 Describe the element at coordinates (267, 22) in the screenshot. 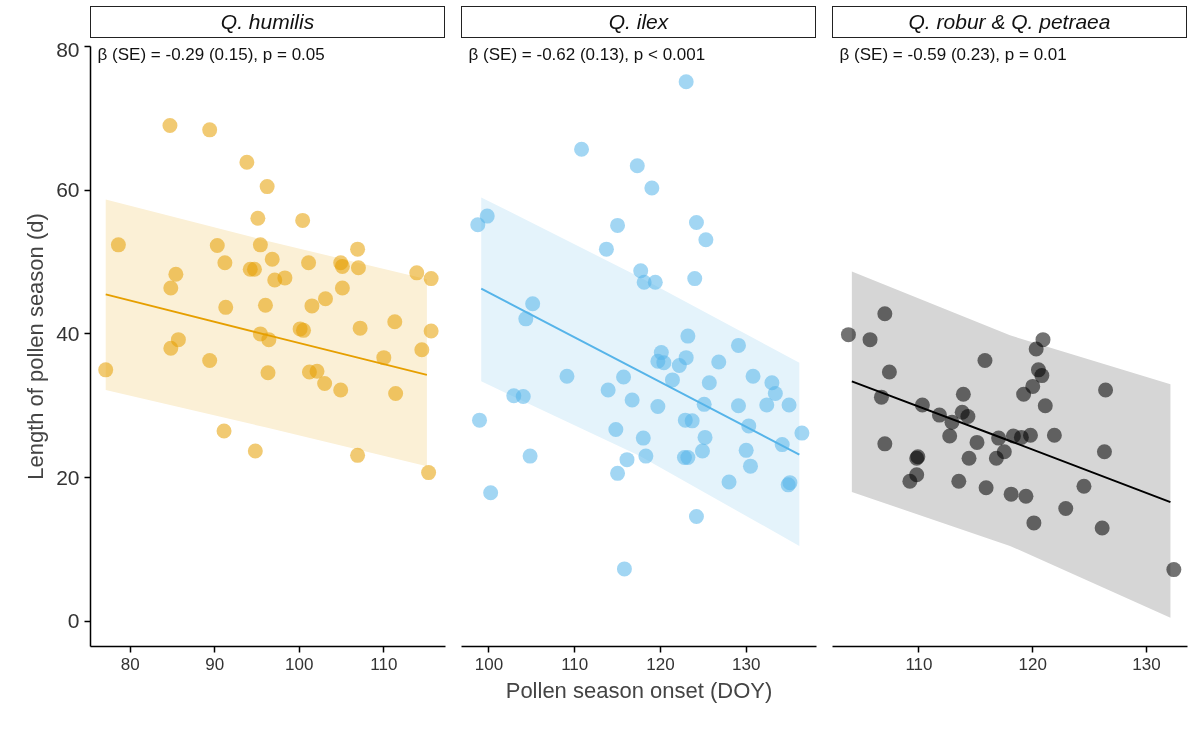

I see `chart-title: Q. humilis` at that location.